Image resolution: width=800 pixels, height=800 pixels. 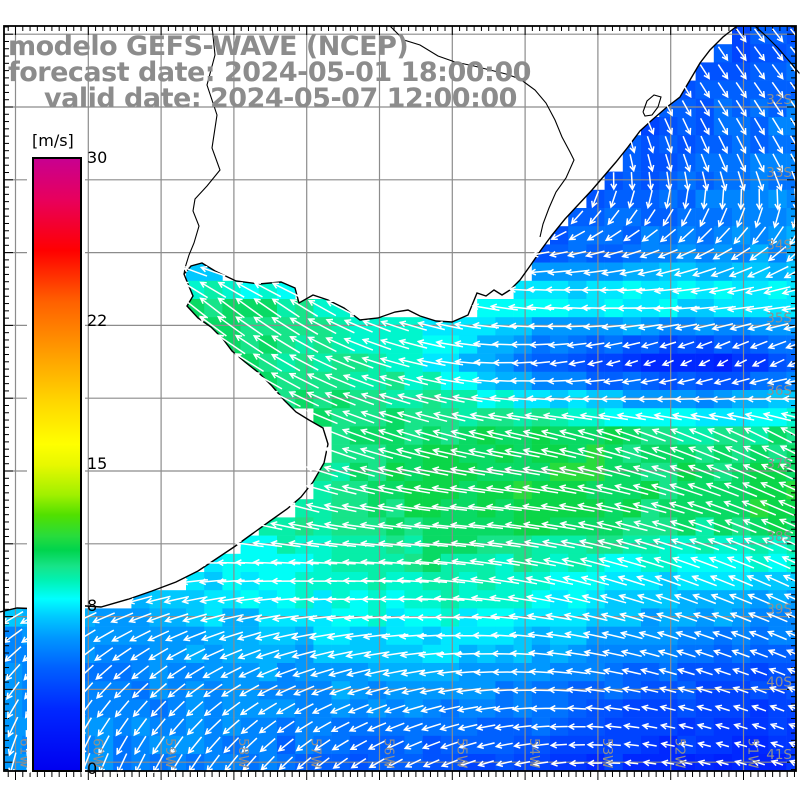 What do you see at coordinates (461, 753) in the screenshot?
I see `lon-label: 55W` at bounding box center [461, 753].